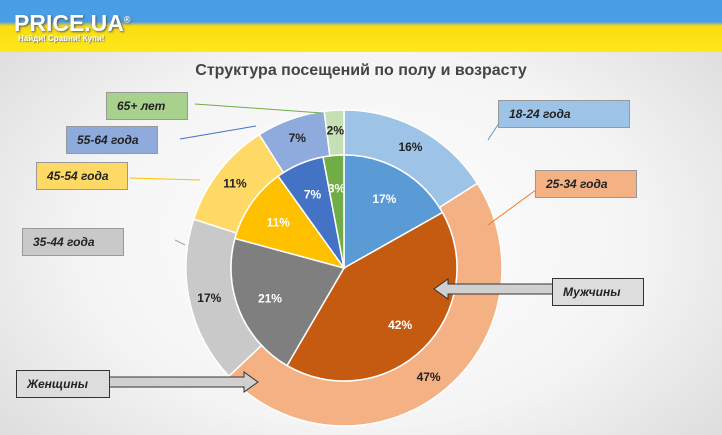  Describe the element at coordinates (337, 188) in the screenshot. I see `data-label: 3%` at that location.